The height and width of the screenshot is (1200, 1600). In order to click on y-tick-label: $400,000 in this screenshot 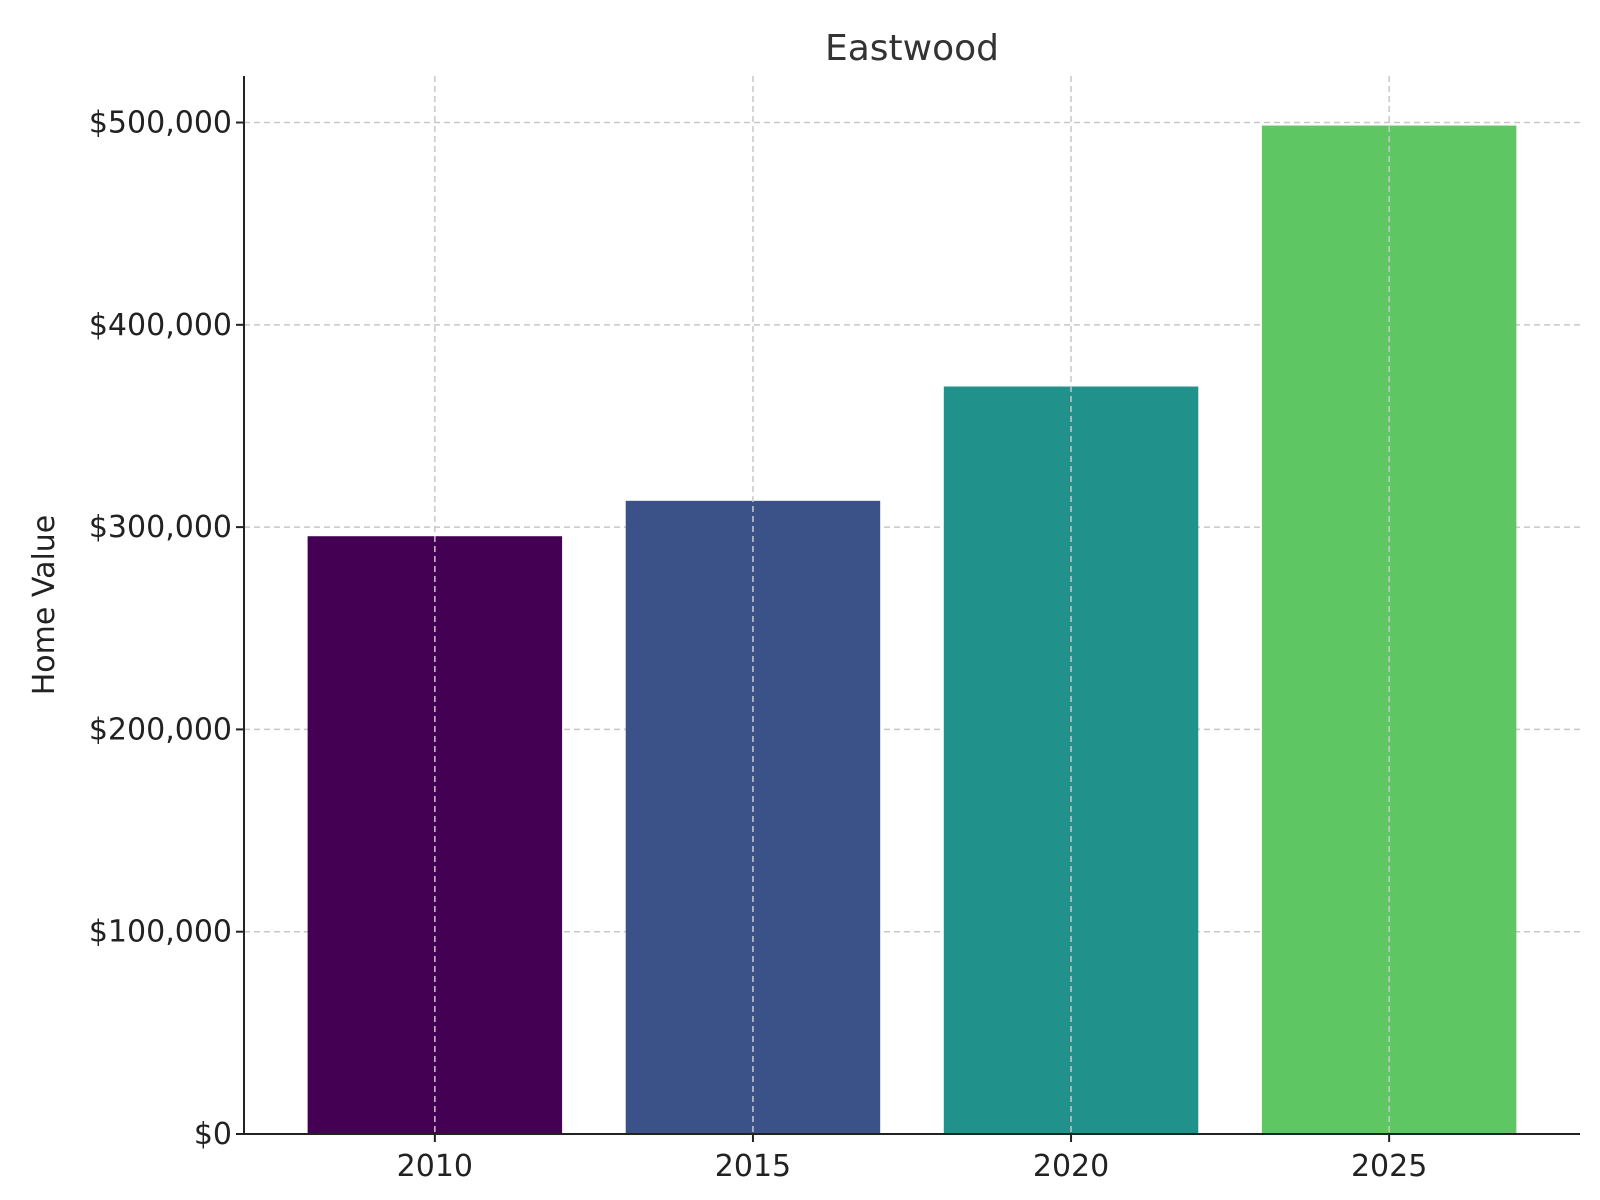, I will do `click(160, 325)`.